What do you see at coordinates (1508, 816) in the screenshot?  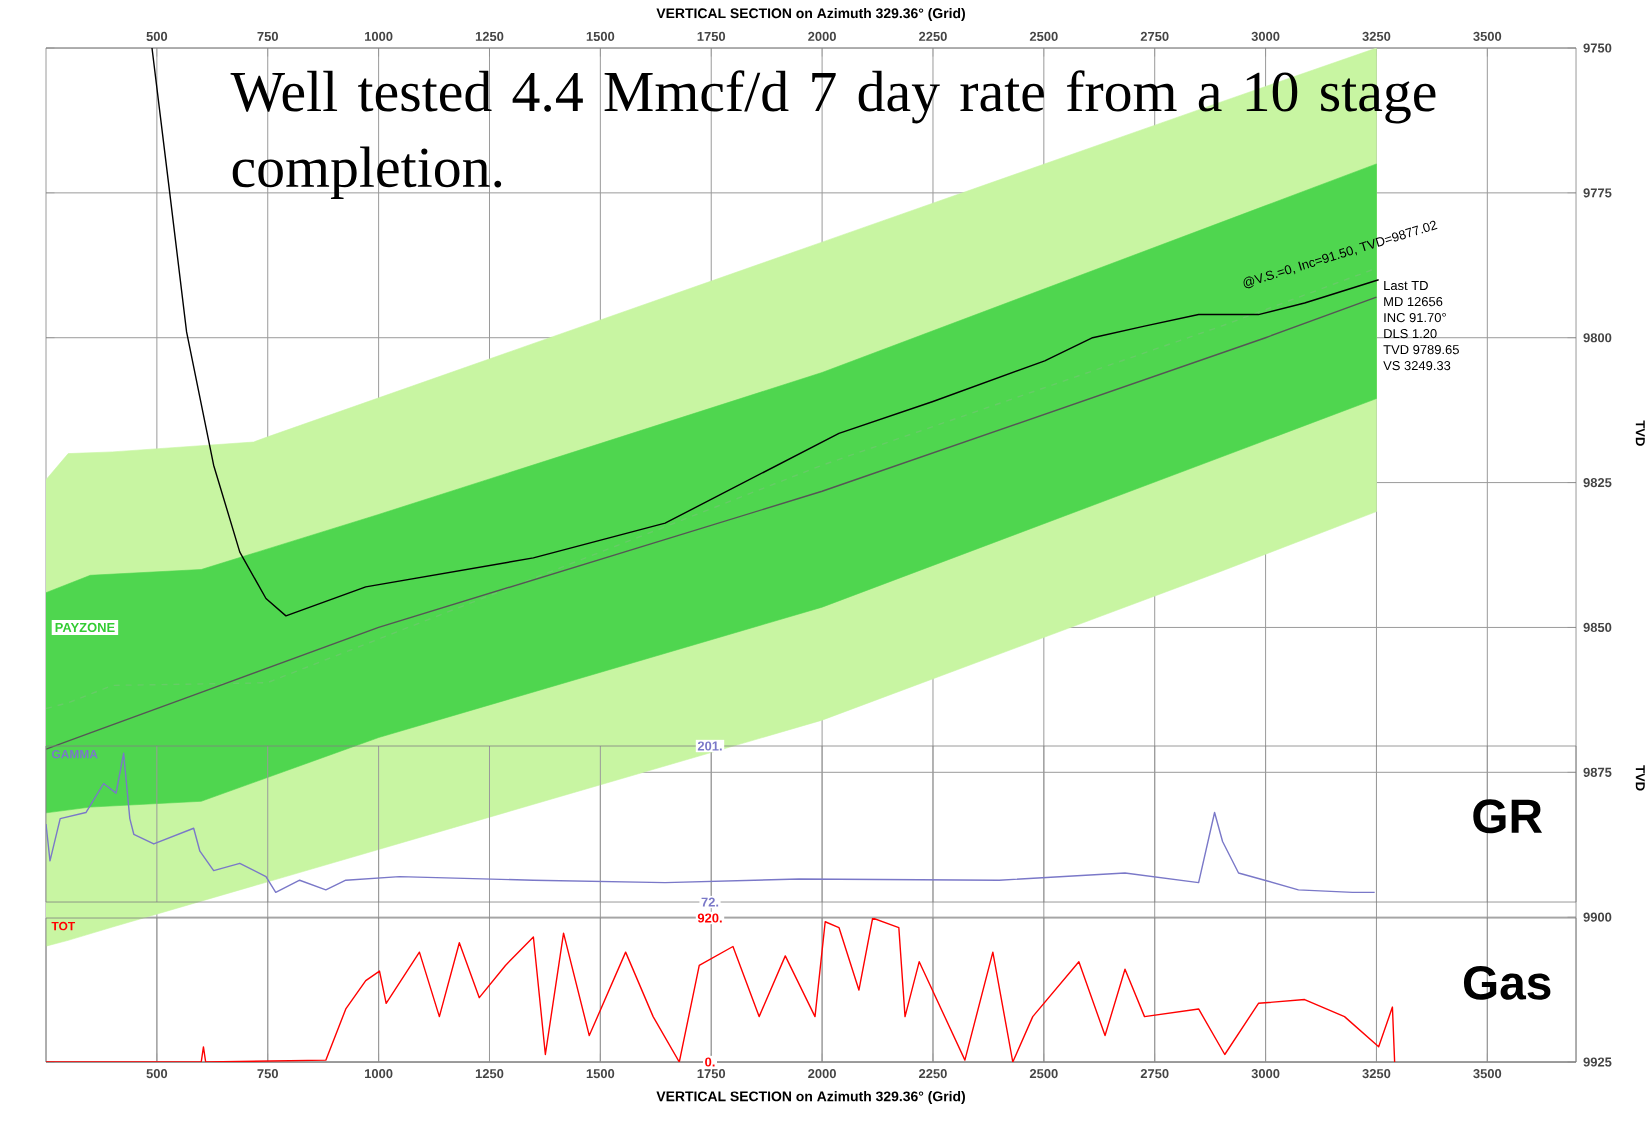 I see `text: GR` at bounding box center [1508, 816].